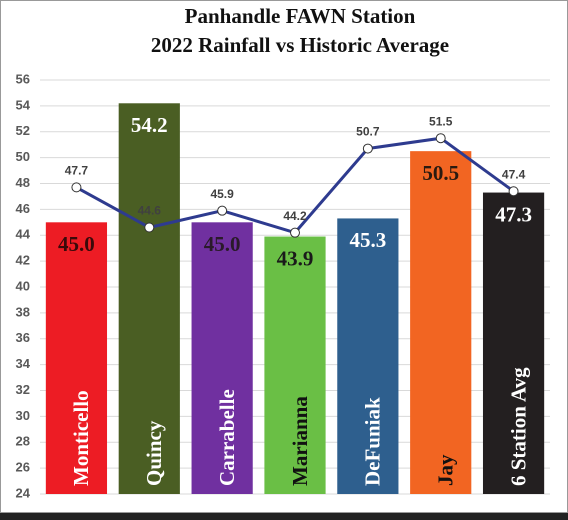  Describe the element at coordinates (23, 260) in the screenshot. I see `y-tick-label: 42` at that location.